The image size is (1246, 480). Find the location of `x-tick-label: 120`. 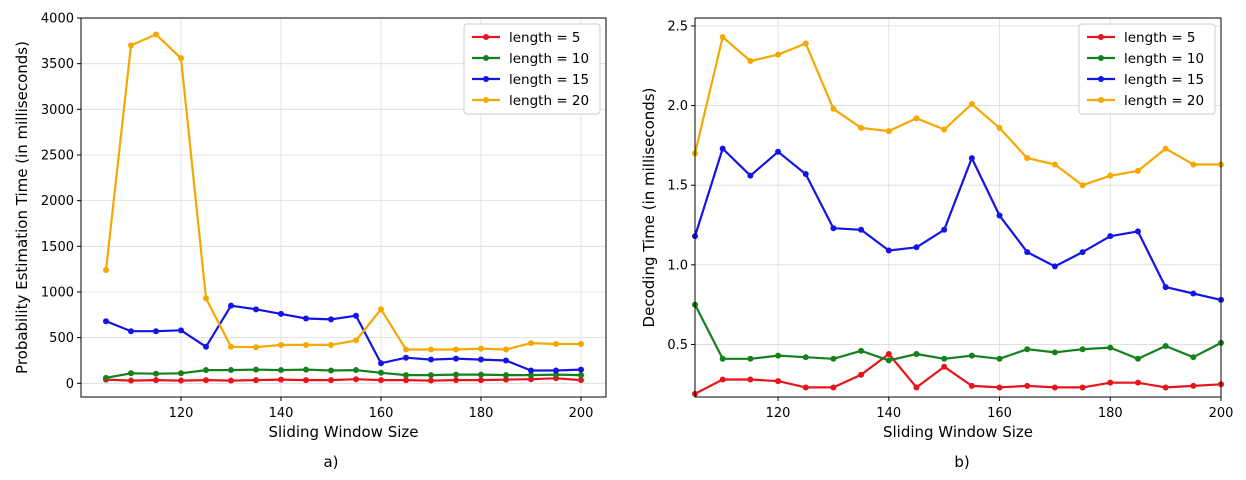

x-tick-label: 120 is located at coordinates (181, 413).